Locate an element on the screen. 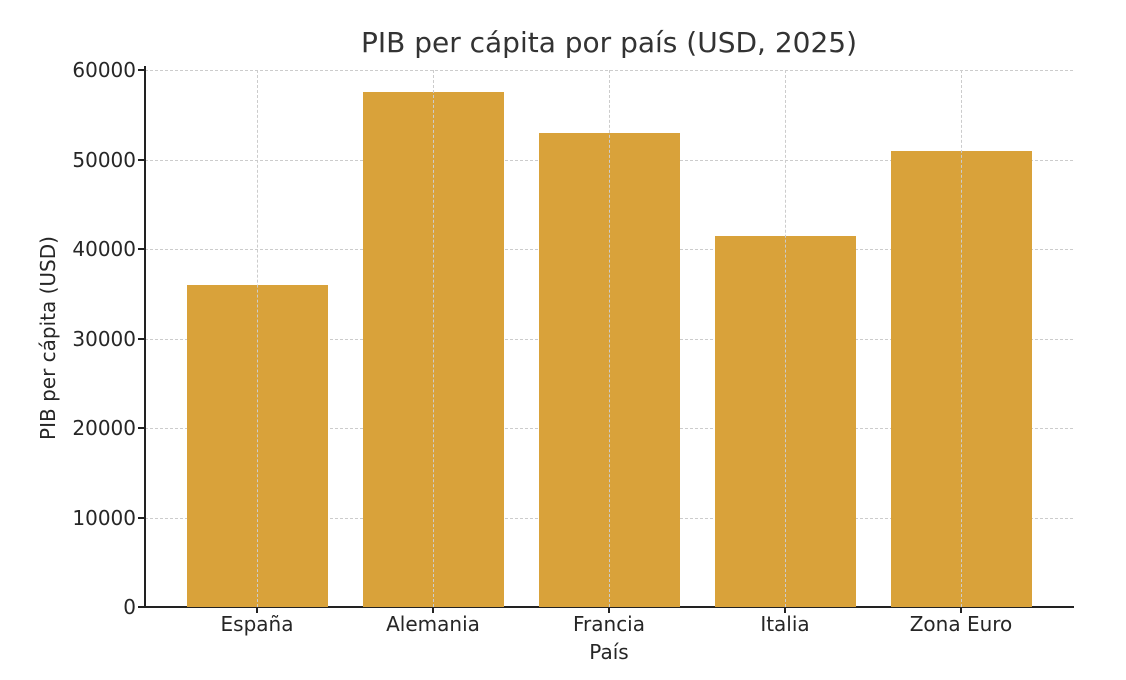  y-tick-label: 10000 is located at coordinates (104, 517).